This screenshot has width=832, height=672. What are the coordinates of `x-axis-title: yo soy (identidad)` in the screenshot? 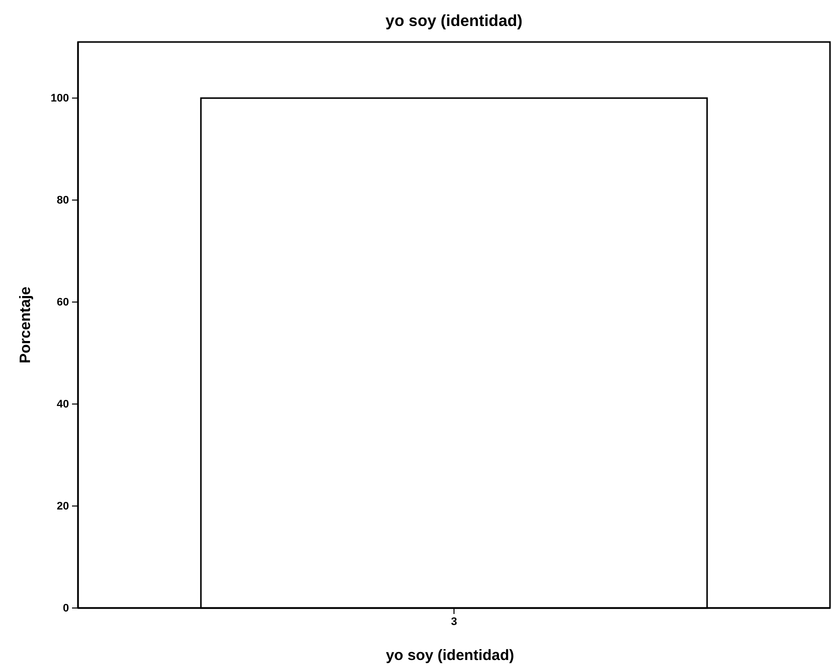 It's located at (450, 655).